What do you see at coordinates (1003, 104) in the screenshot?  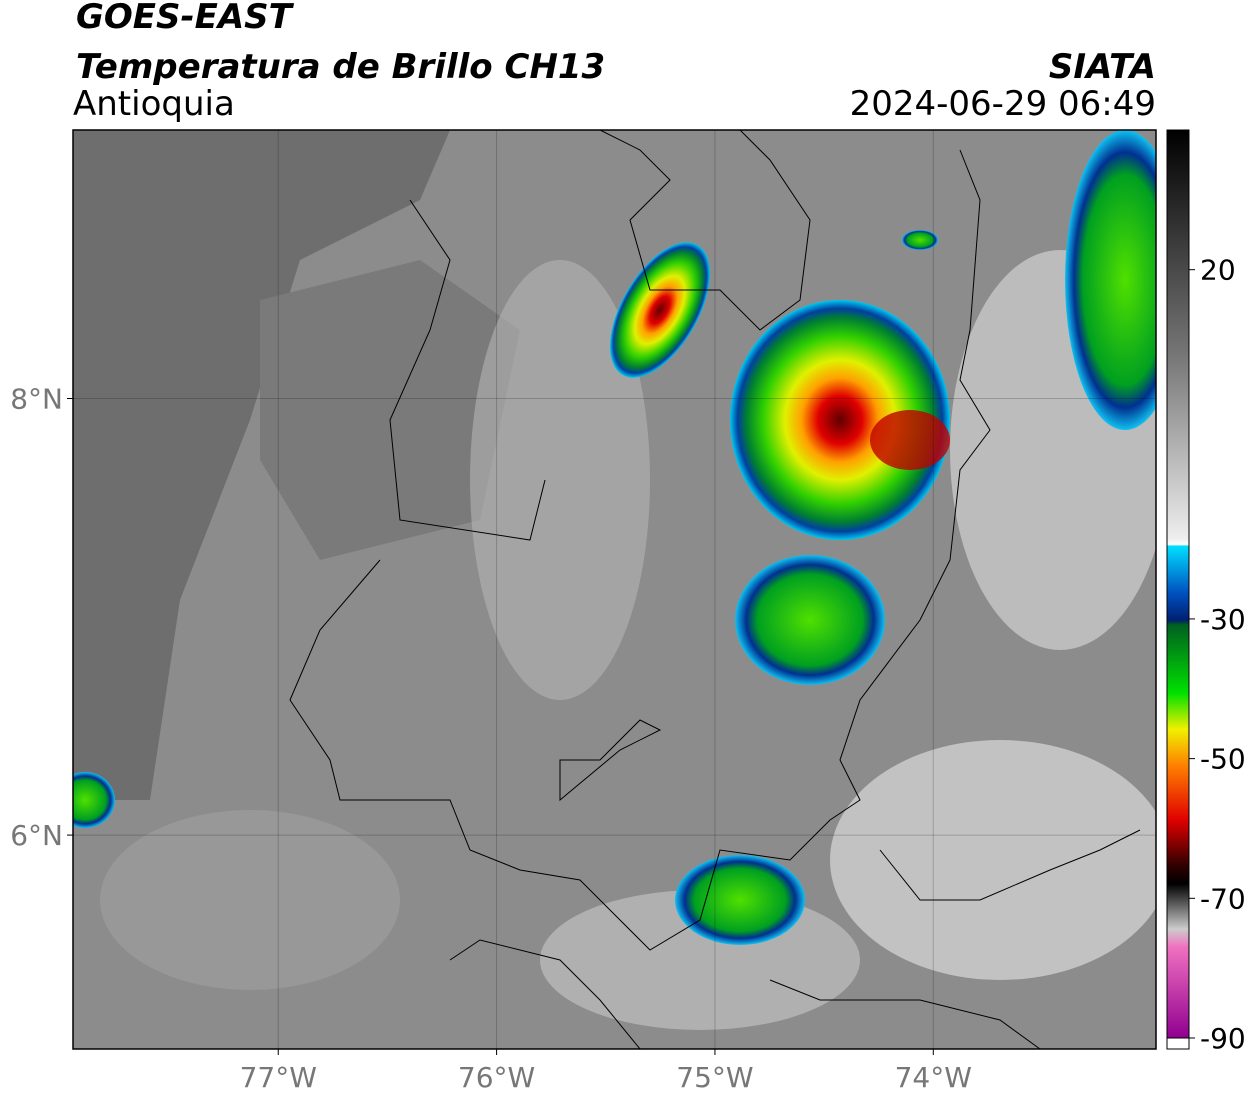 I see `datetime: 2024-06-29 06:49` at bounding box center [1003, 104].